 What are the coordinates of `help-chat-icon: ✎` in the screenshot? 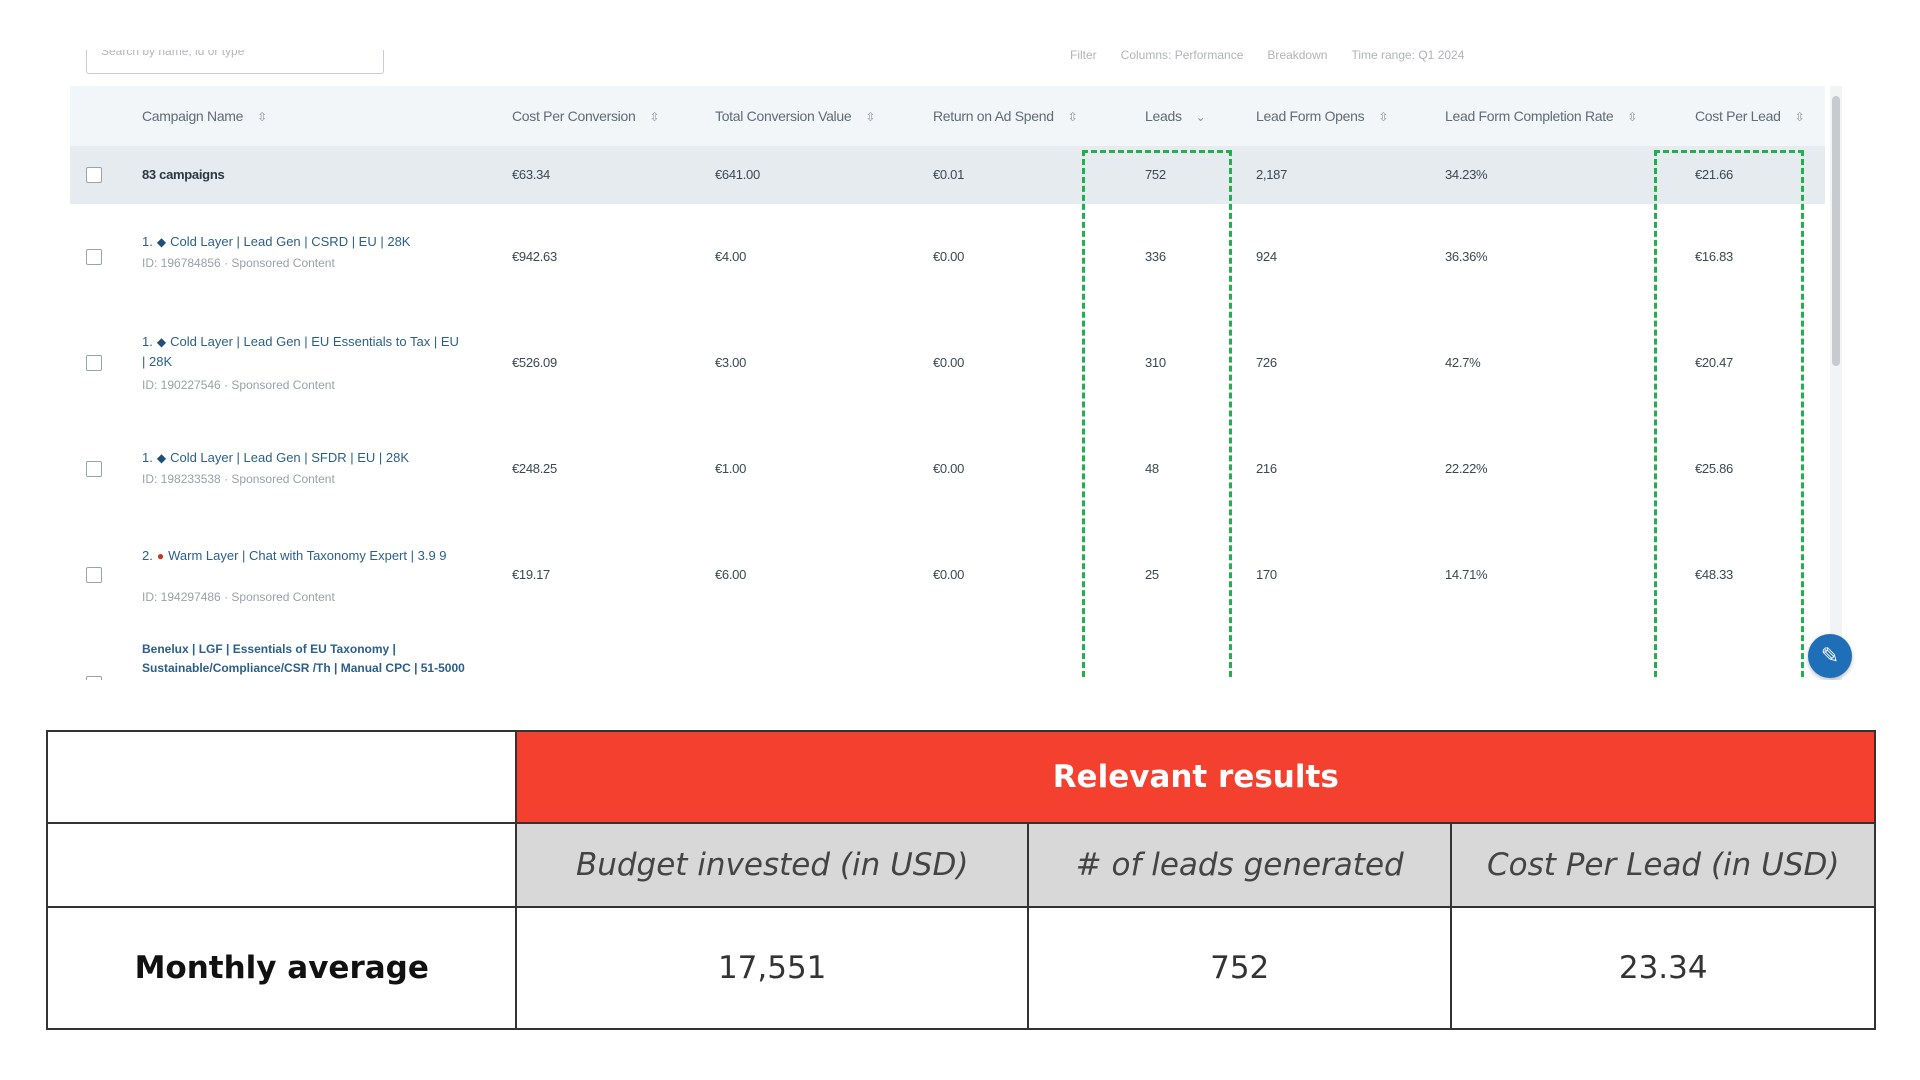 It's located at (1830, 656).